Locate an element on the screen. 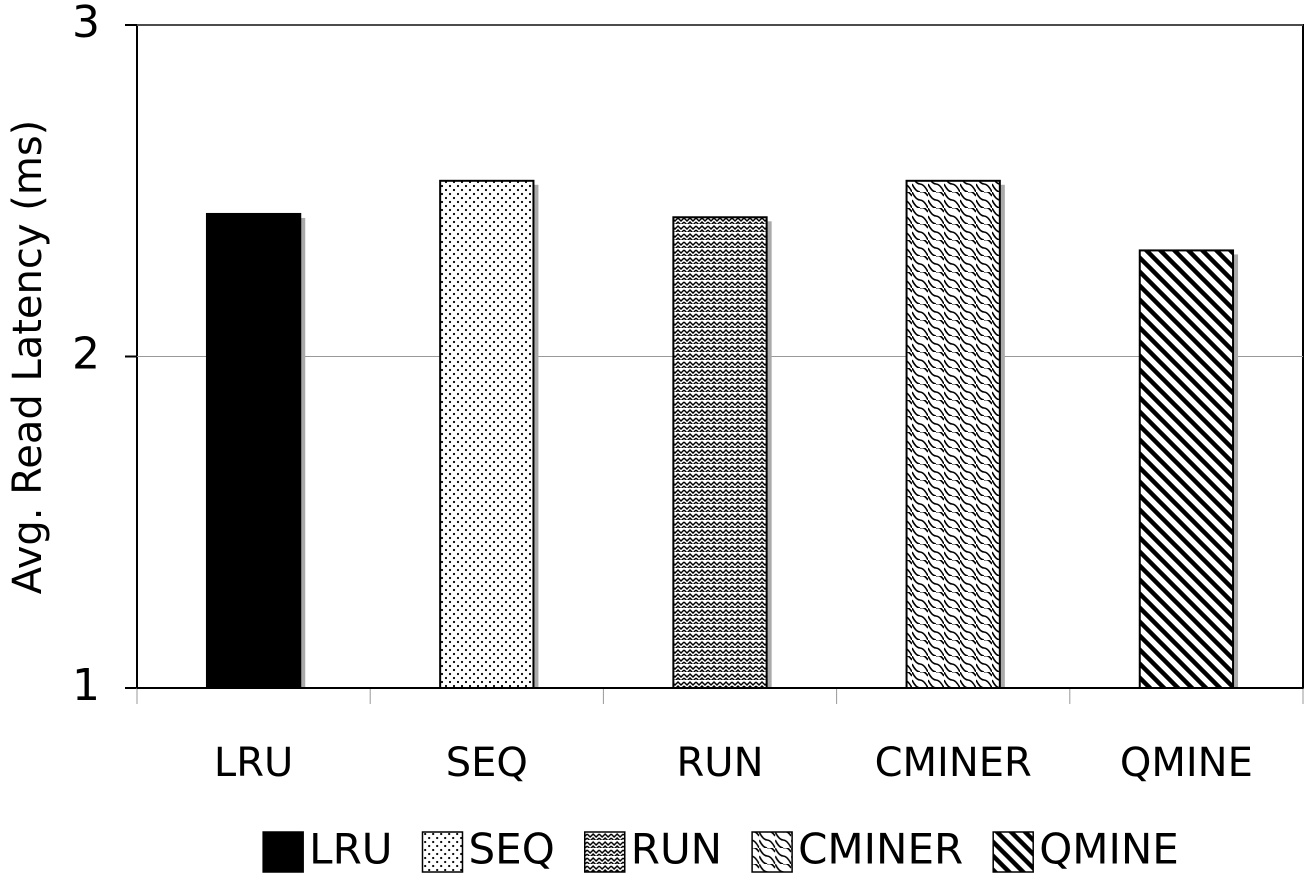 This screenshot has width=1314, height=883. legend-label: LRU is located at coordinates (350, 849).